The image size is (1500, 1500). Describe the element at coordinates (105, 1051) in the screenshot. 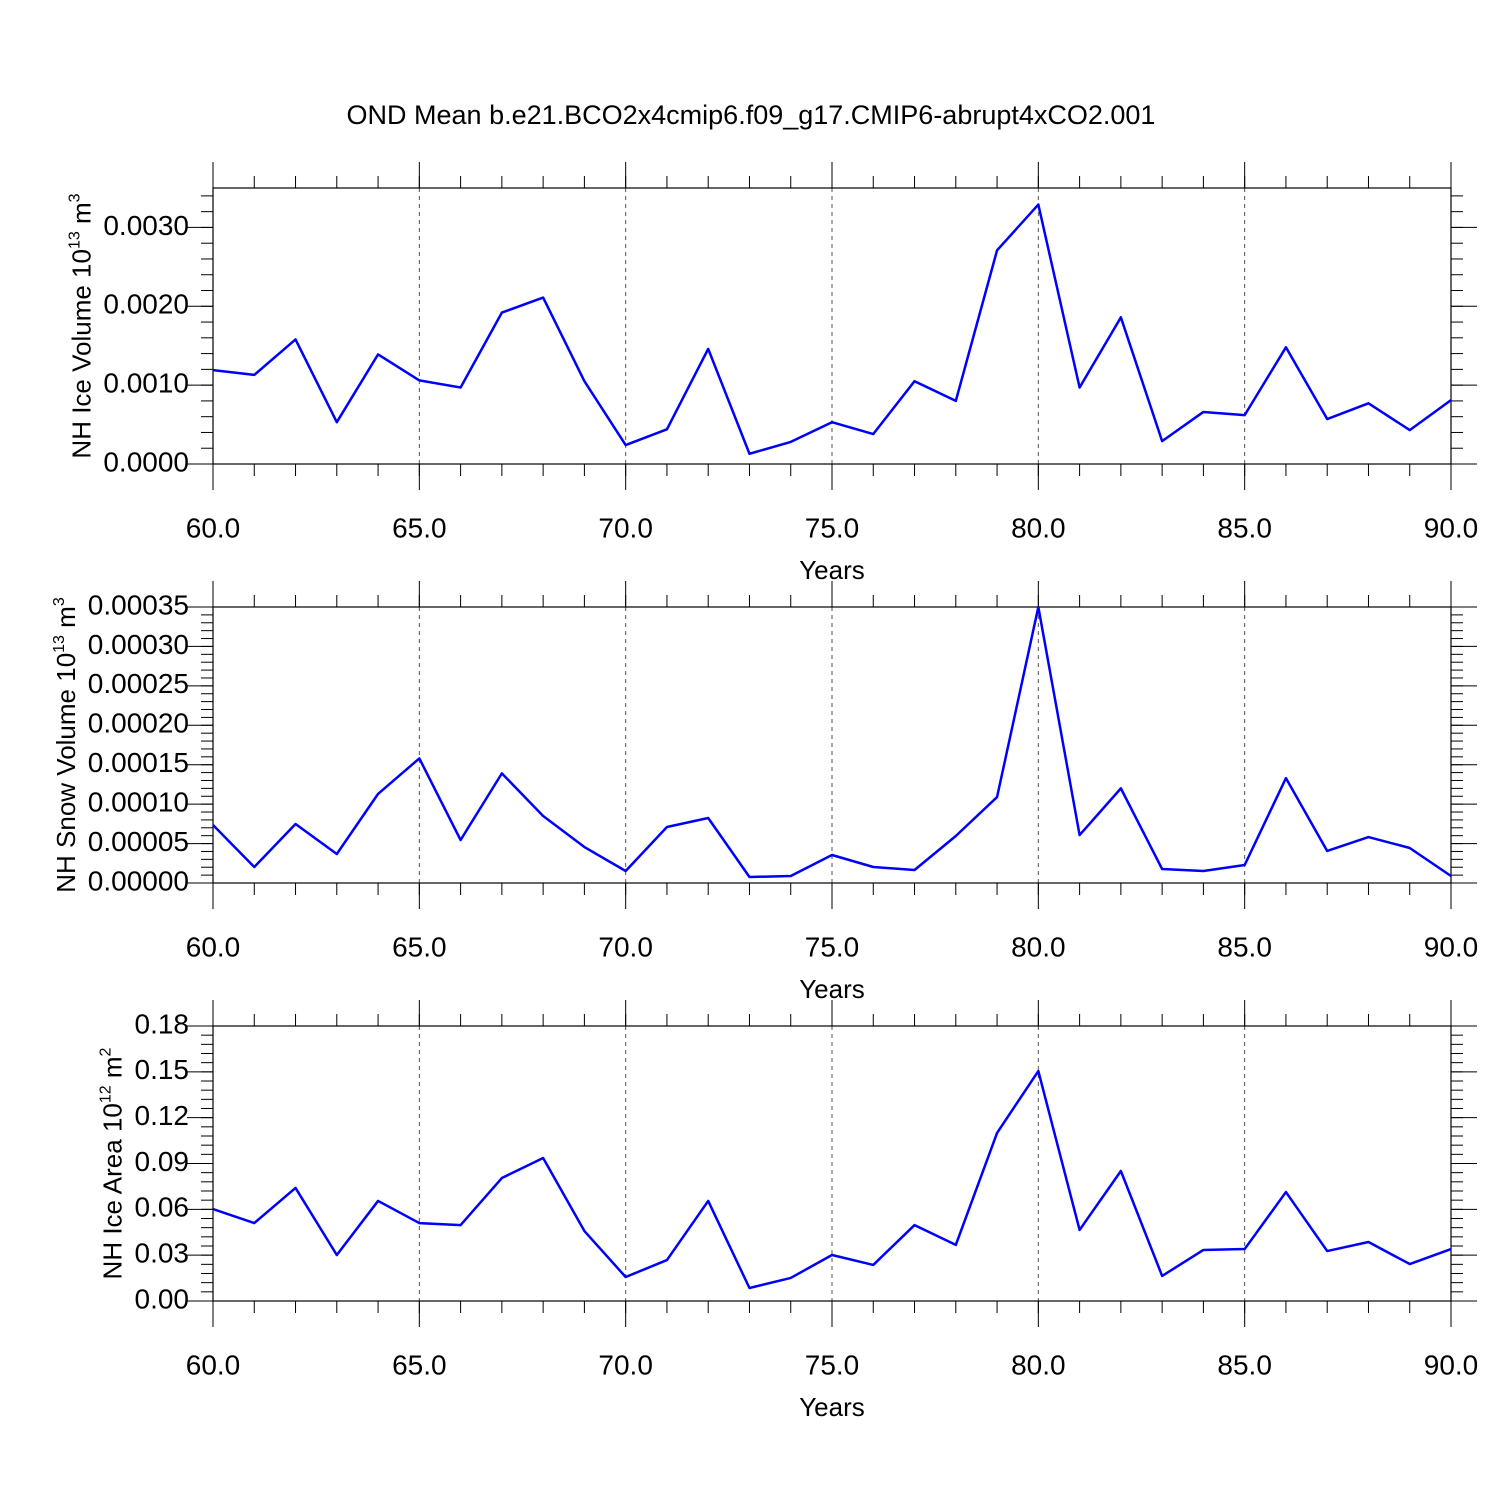

I see `y-axis-label-exponent: 2` at that location.